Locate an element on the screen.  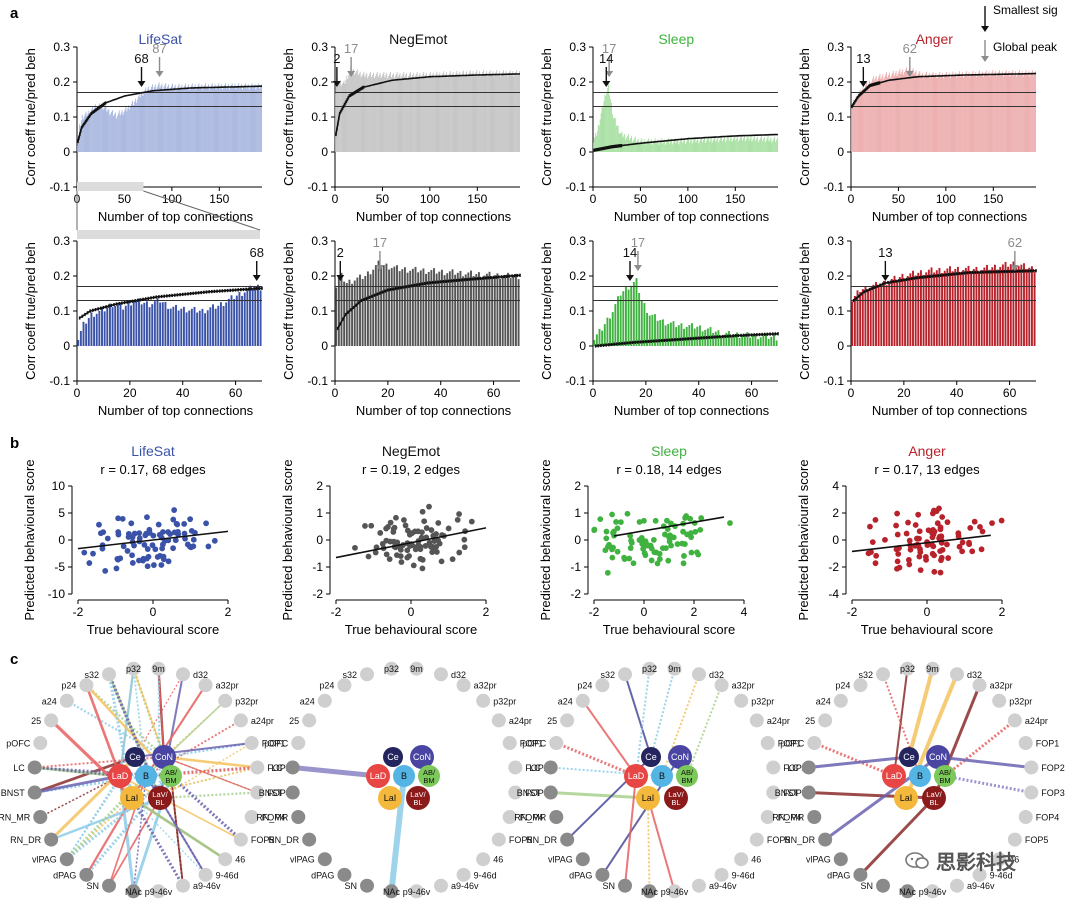
y-tick-label: 0.3 is located at coordinates (835, 47).